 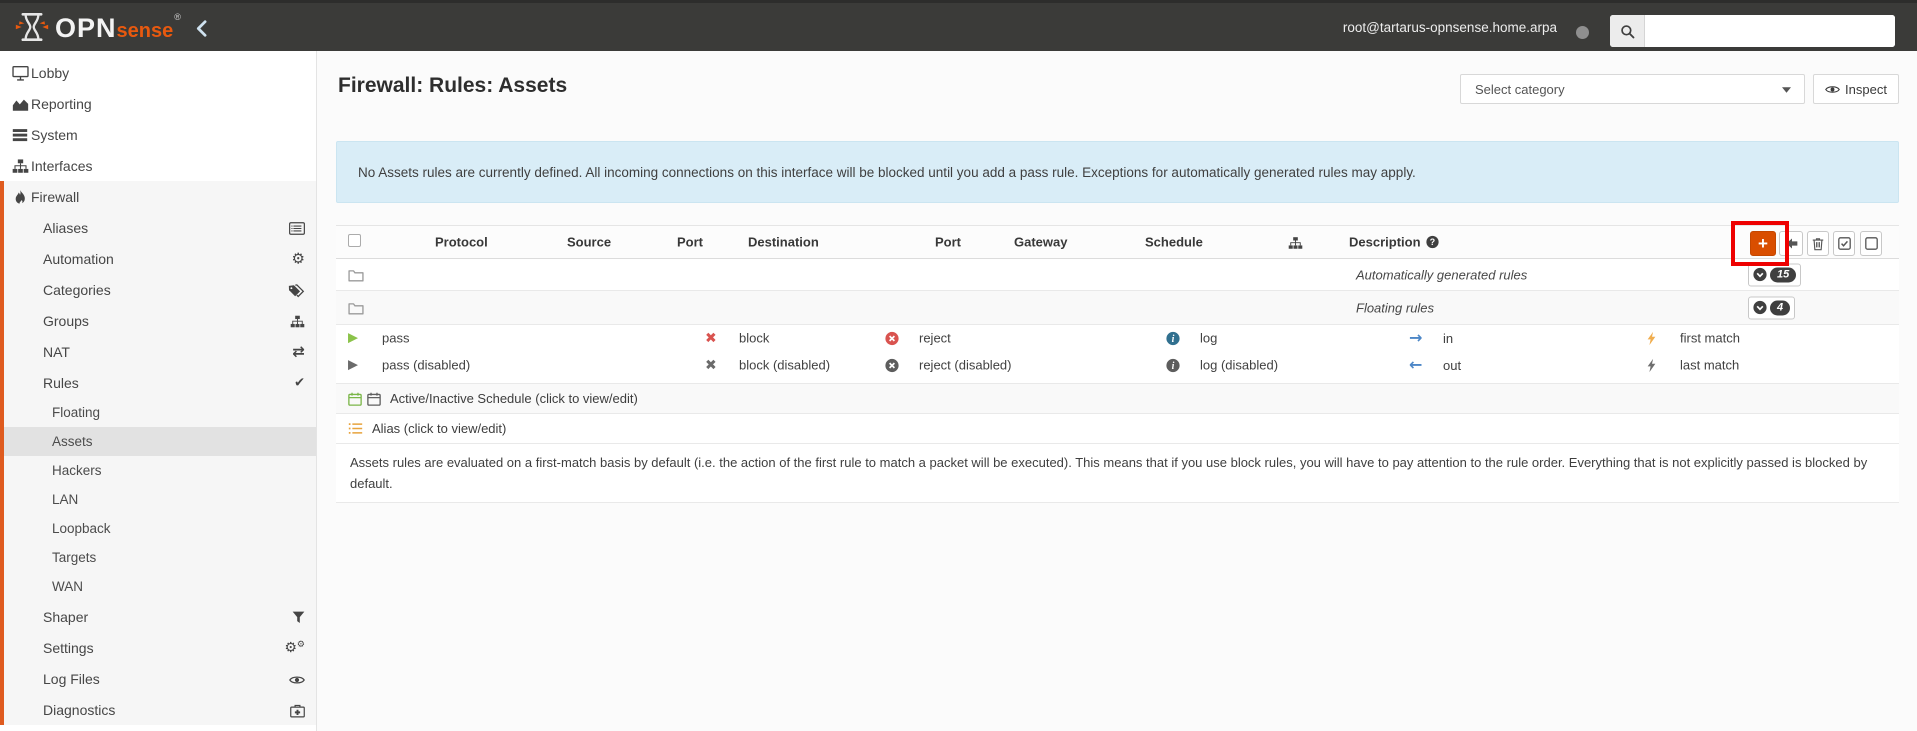 I want to click on tree-view-icon, so click(x=1295, y=241).